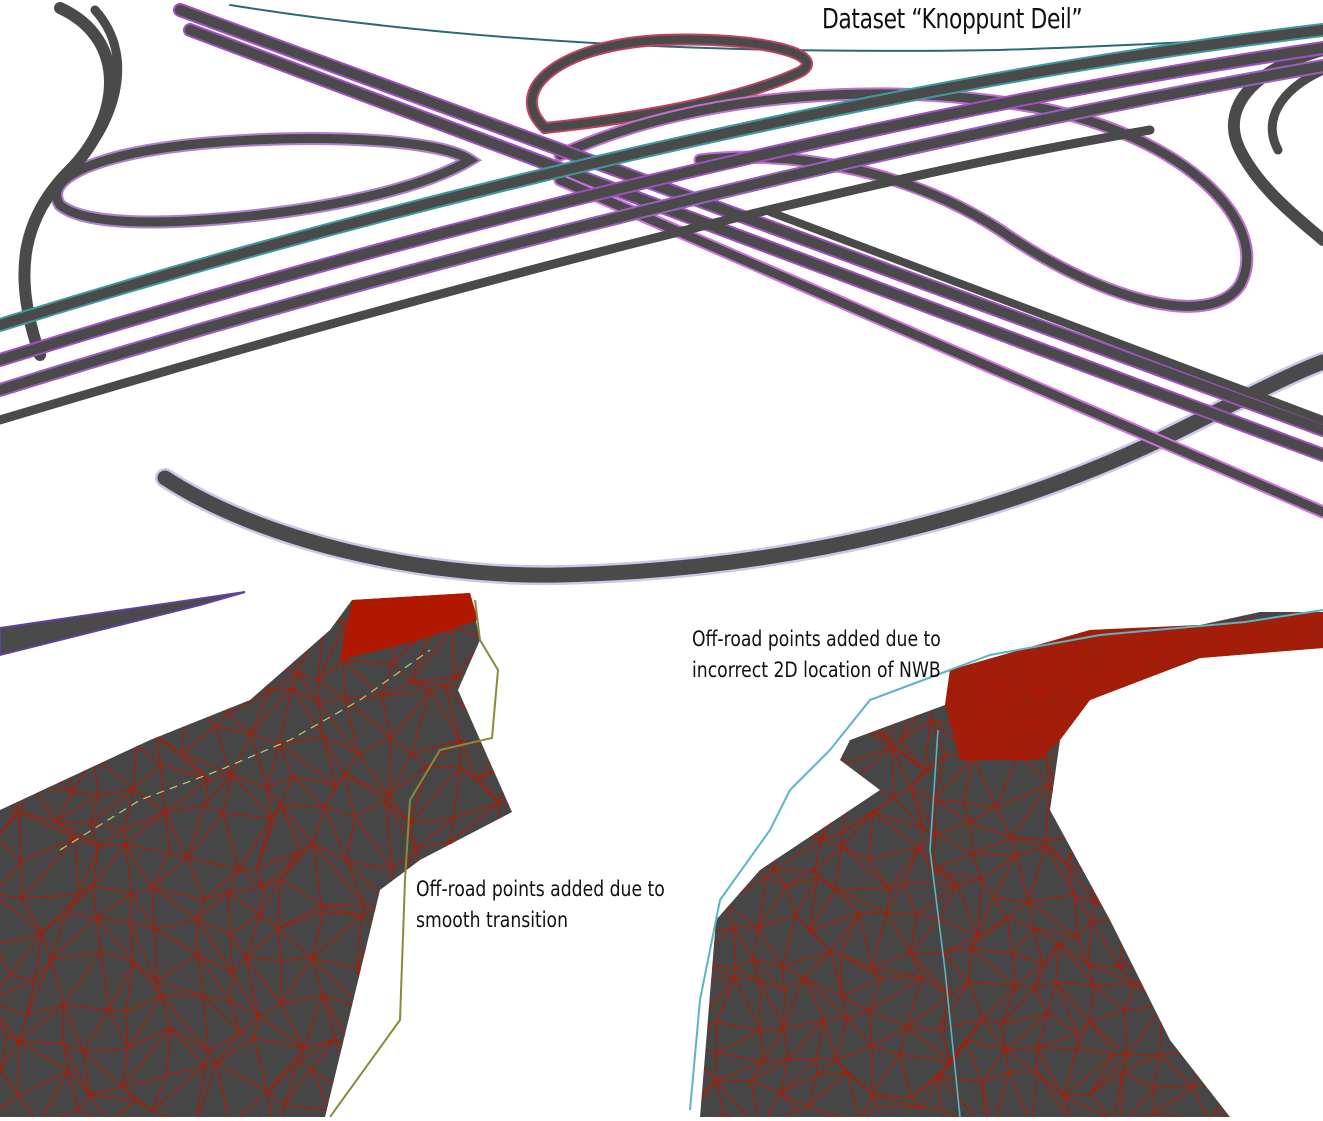  I want to click on figure-title: Dataset “Knoppunt Deil”, so click(952, 18).